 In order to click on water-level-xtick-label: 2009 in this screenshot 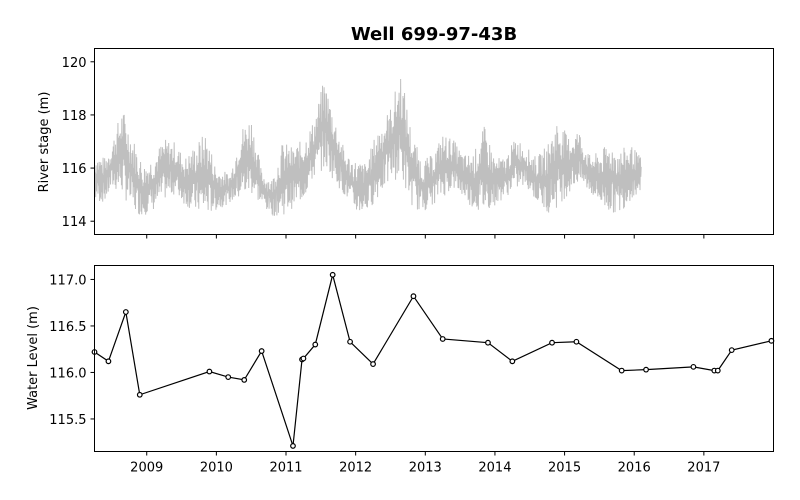, I will do `click(146, 468)`.